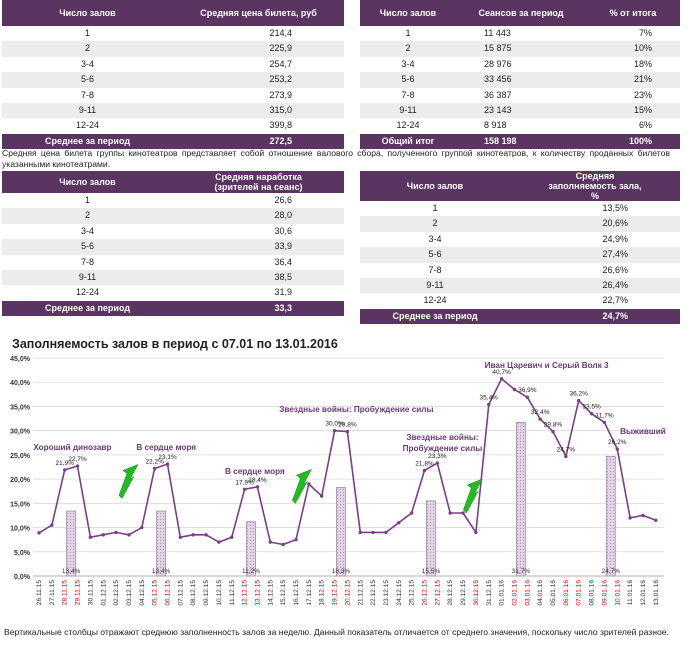  What do you see at coordinates (633, 95) in the screenshot?
I see `cell: 23%` at bounding box center [633, 95].